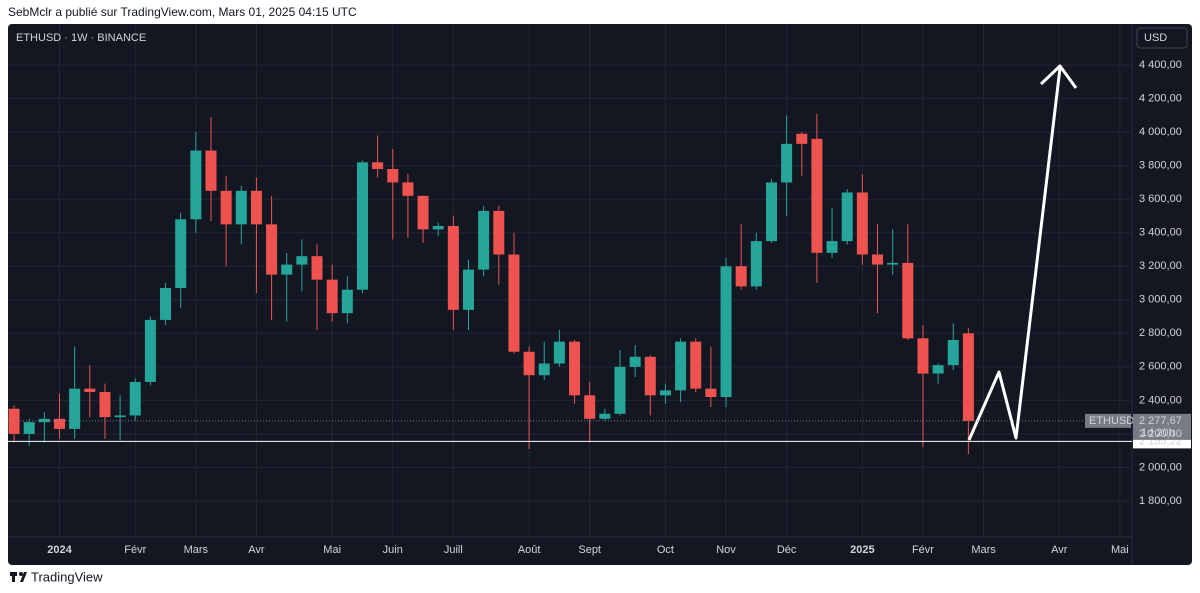 Image resolution: width=1200 pixels, height=593 pixels. What do you see at coordinates (1160, 132) in the screenshot?
I see `y-tick-label: 4 000,00` at bounding box center [1160, 132].